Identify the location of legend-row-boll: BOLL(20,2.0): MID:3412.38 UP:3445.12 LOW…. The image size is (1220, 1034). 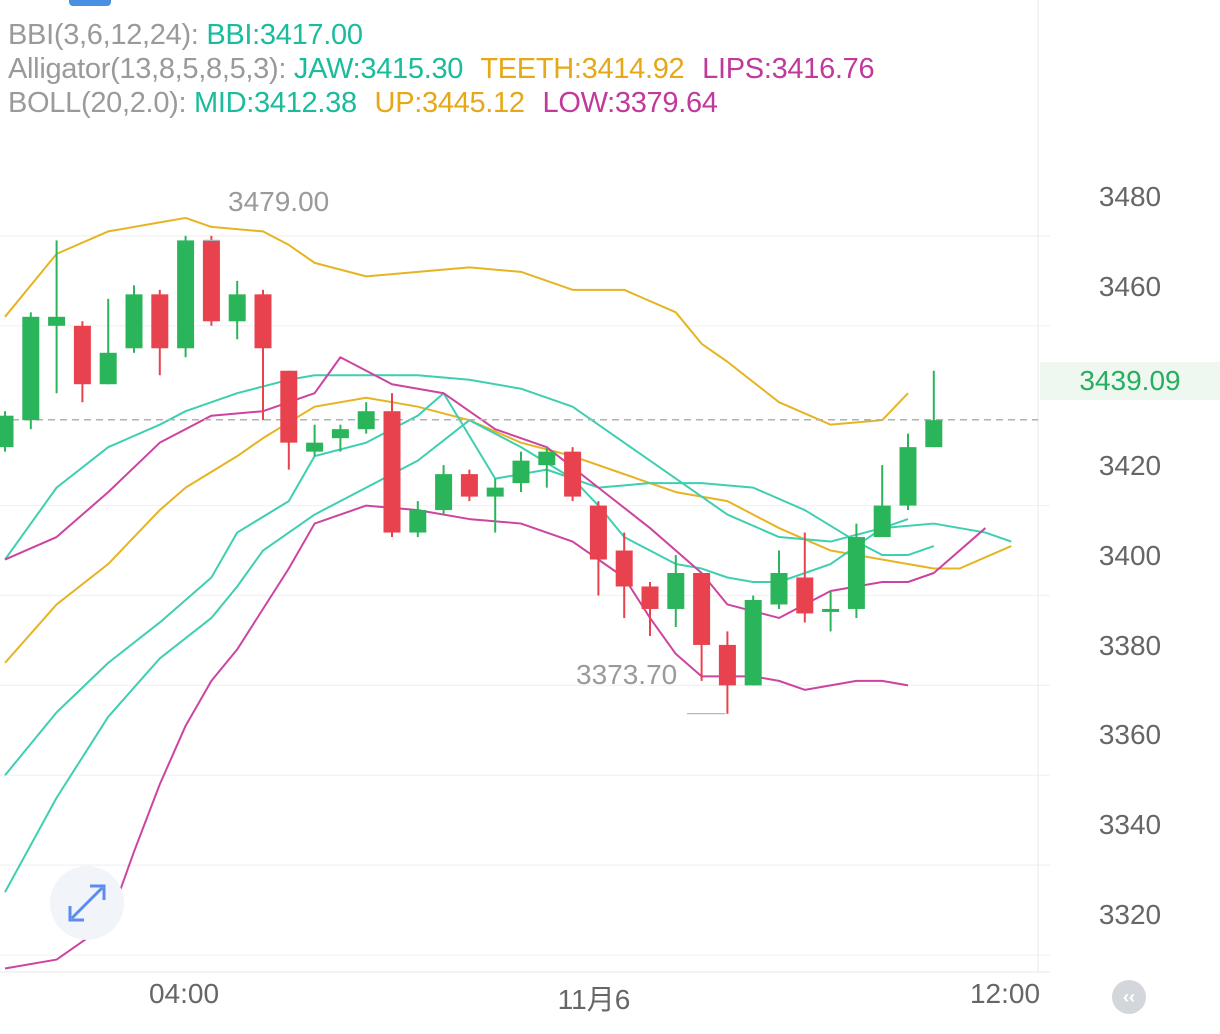
(446, 103).